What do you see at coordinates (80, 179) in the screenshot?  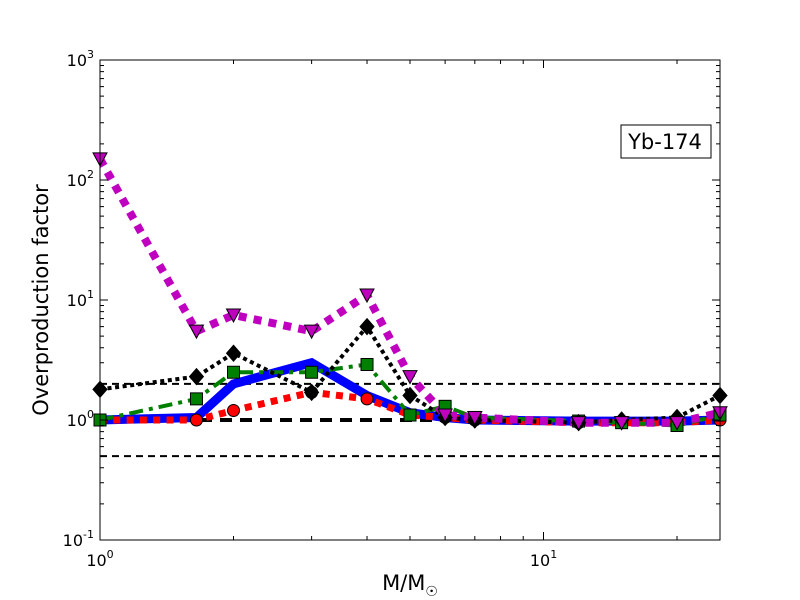 I see `y-tick-label: 10²` at bounding box center [80, 179].